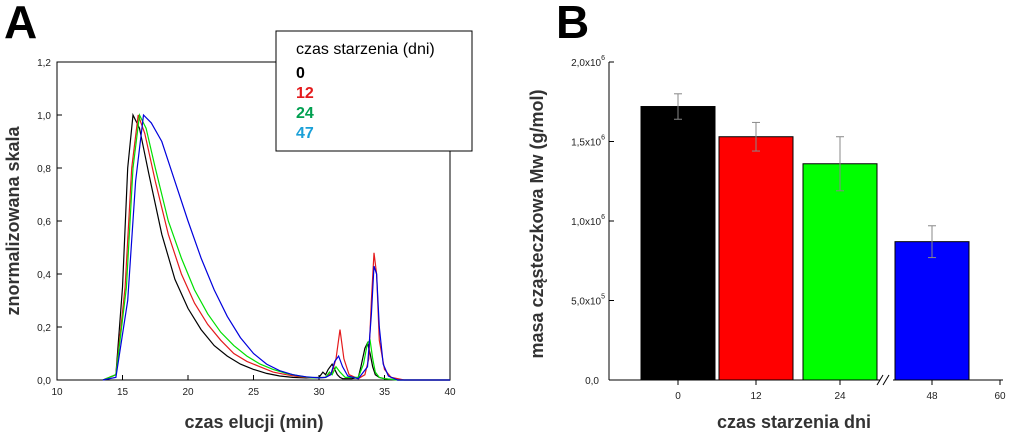  I want to click on panel-label-a: A, so click(20, 24).